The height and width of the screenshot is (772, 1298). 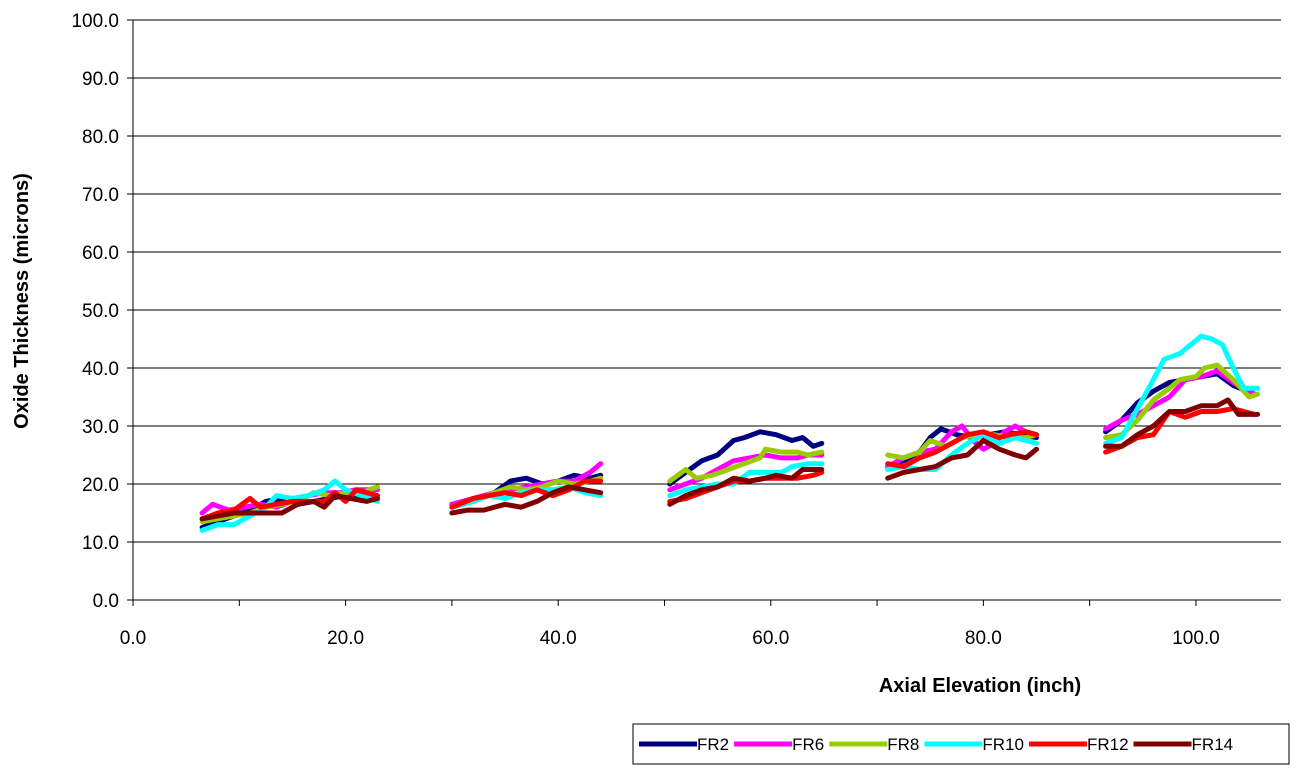 What do you see at coordinates (1108, 744) in the screenshot?
I see `legend-label-fr12: FR12` at bounding box center [1108, 744].